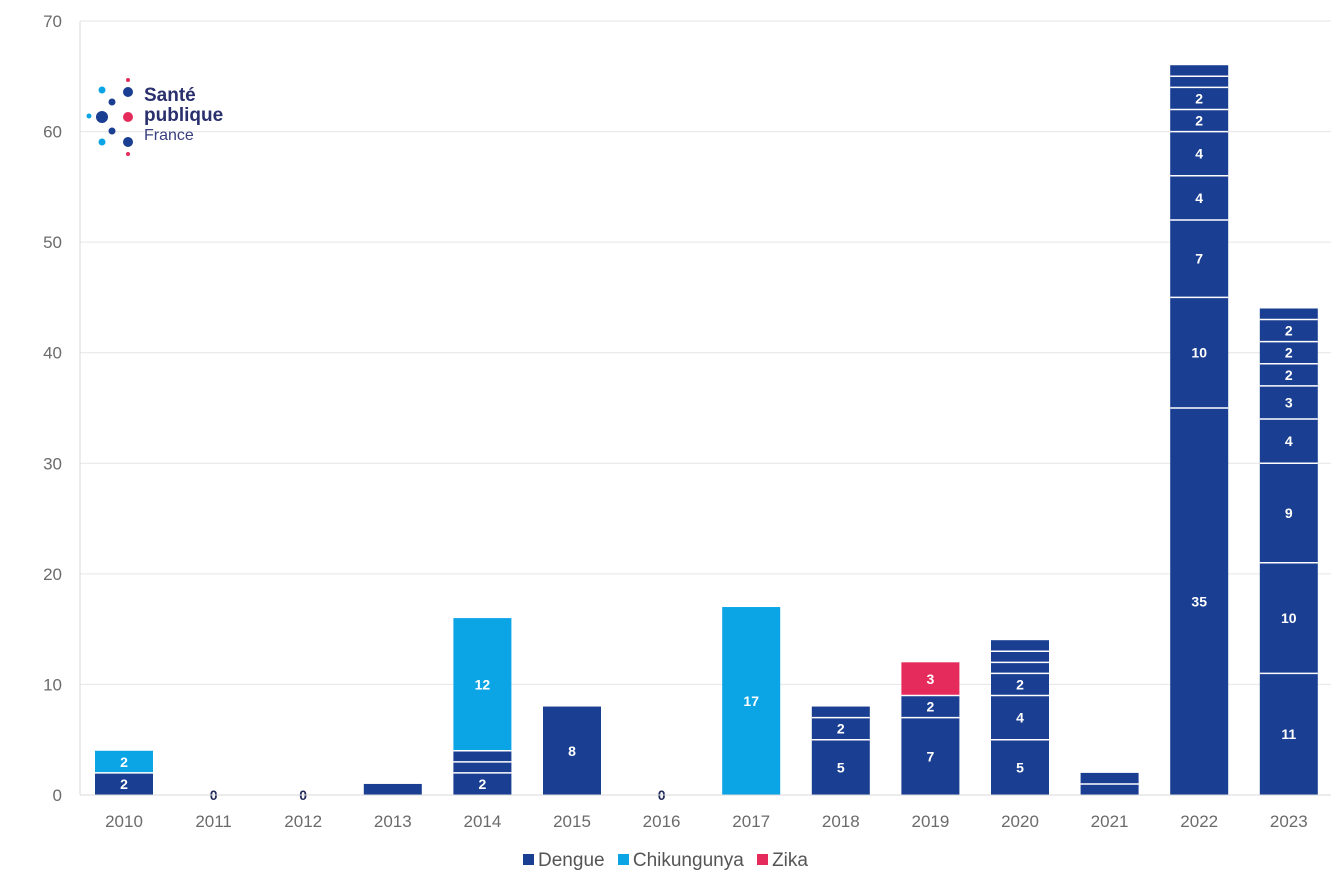 This screenshot has width=1331, height=874. Describe the element at coordinates (930, 821) in the screenshot. I see `x-tick-label: 2019` at that location.